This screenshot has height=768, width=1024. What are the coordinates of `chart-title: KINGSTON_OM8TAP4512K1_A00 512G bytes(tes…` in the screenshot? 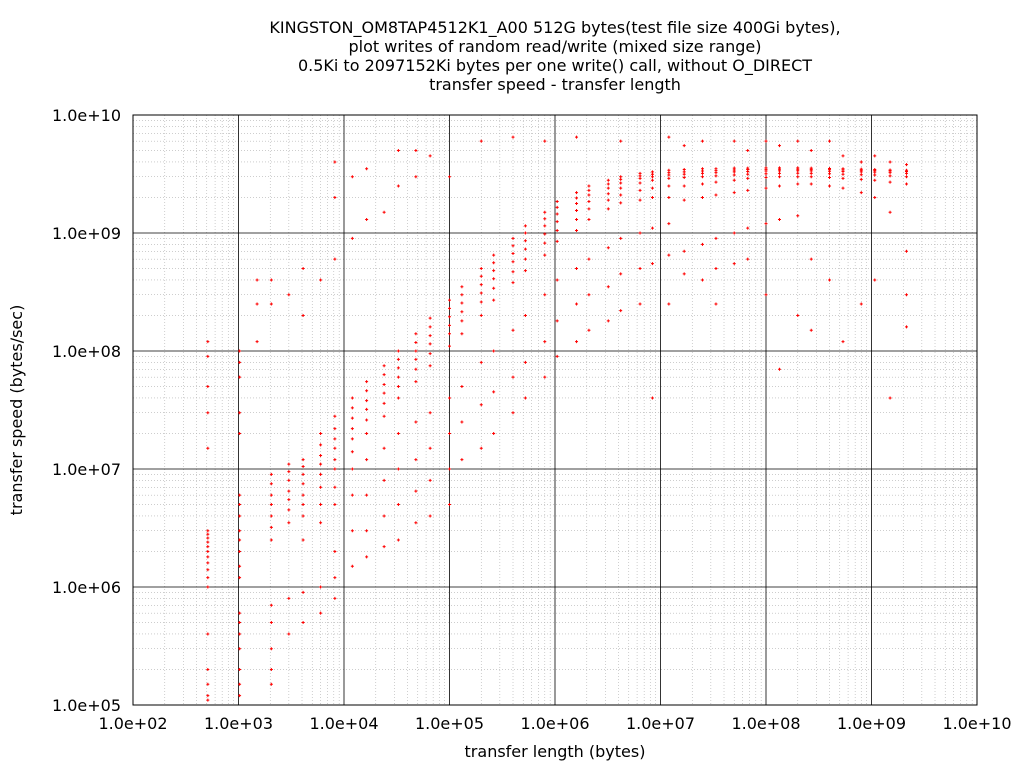 It's located at (554, 56).